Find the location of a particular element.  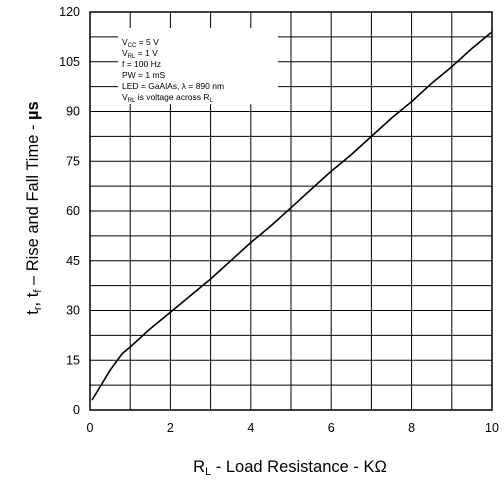

condition-vrl-note: VRL is voltage across RL is located at coordinates (168, 98).